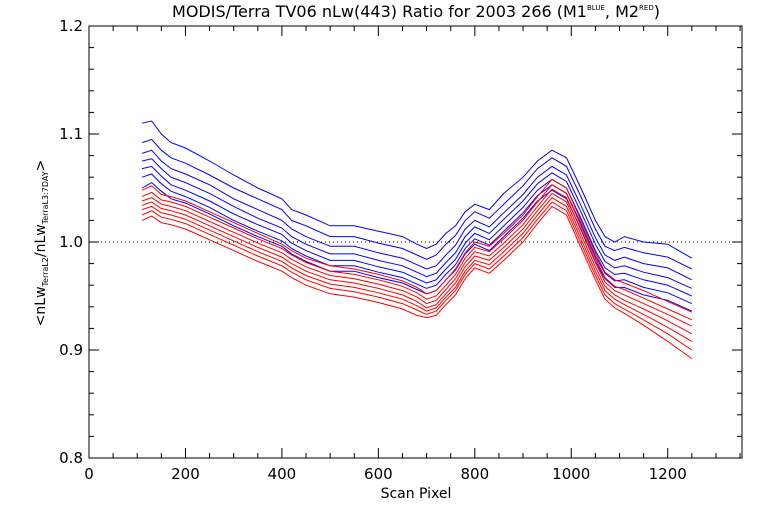 This screenshot has height=512, width=768. What do you see at coordinates (71, 350) in the screenshot?
I see `y-tick-label: 0.9` at bounding box center [71, 350].